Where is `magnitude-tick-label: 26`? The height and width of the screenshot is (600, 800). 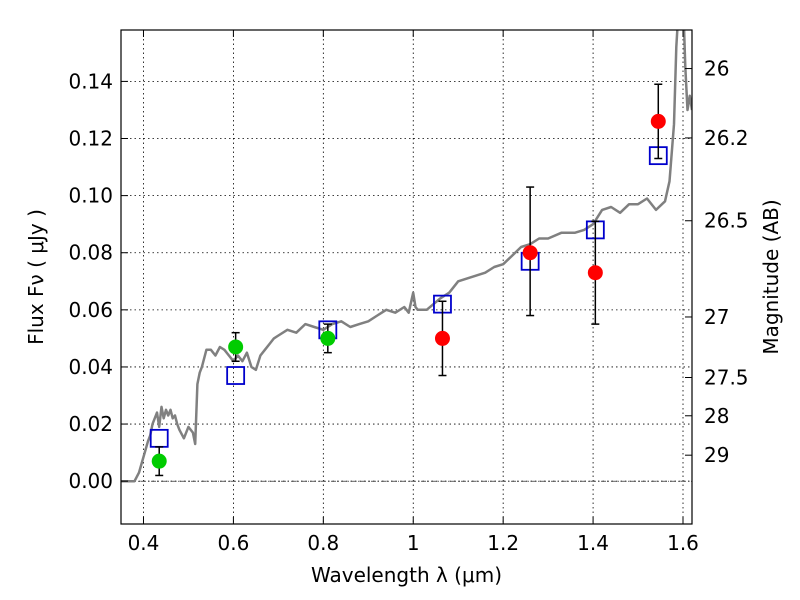 magnitude-tick-label: 26 is located at coordinates (716, 69).